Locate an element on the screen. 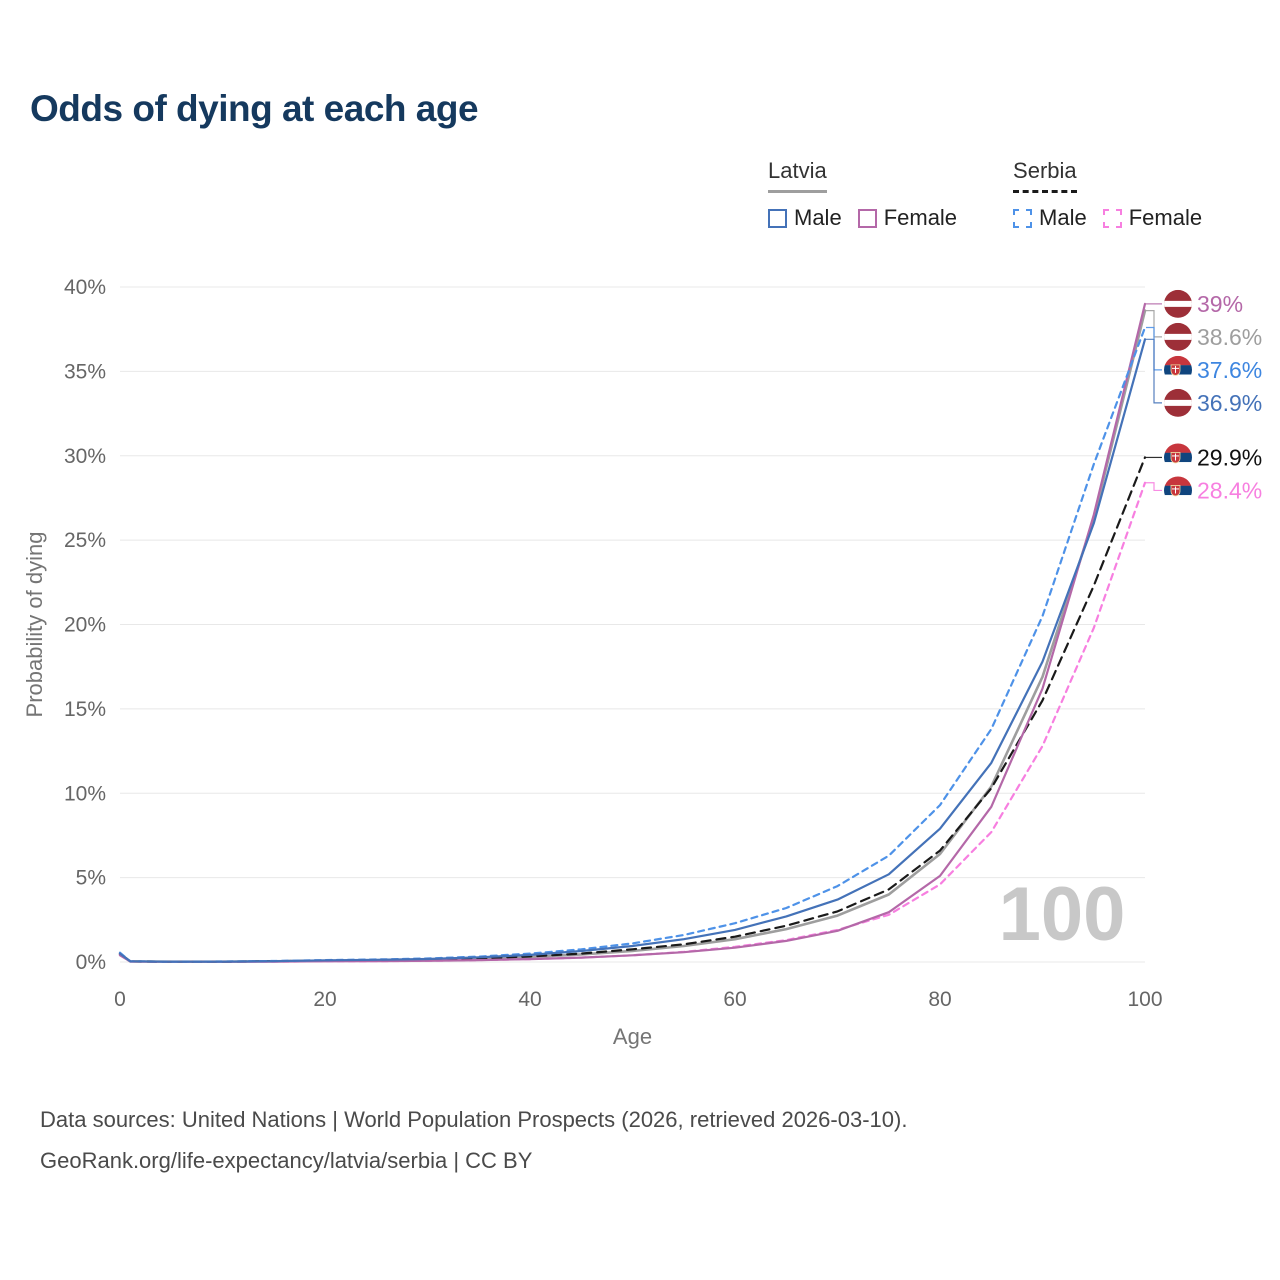 The width and height of the screenshot is (1280, 1280). legend-item-serbia-female: Female is located at coordinates (1152, 218).